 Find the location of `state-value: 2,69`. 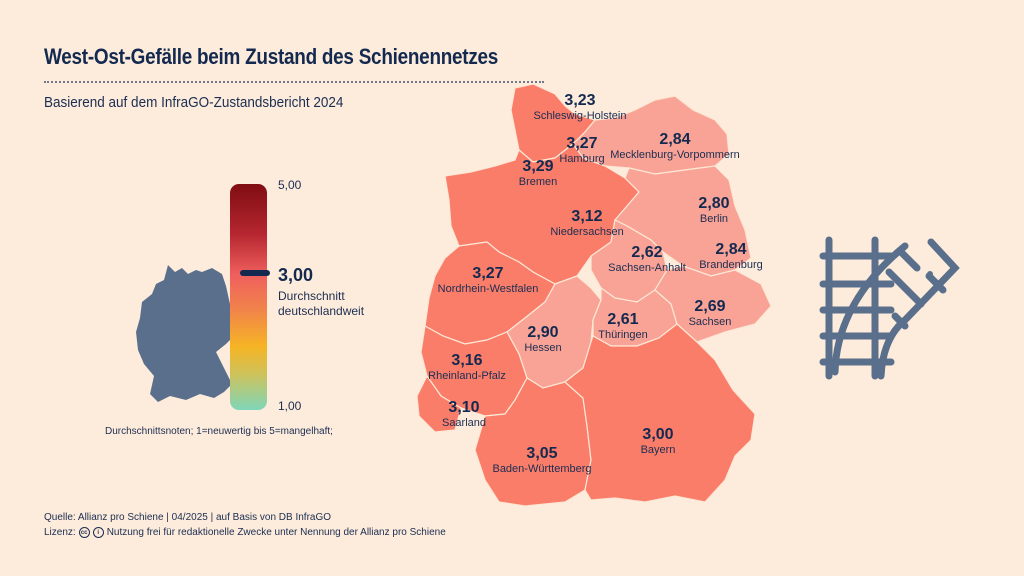

state-value: 2,69 is located at coordinates (710, 306).